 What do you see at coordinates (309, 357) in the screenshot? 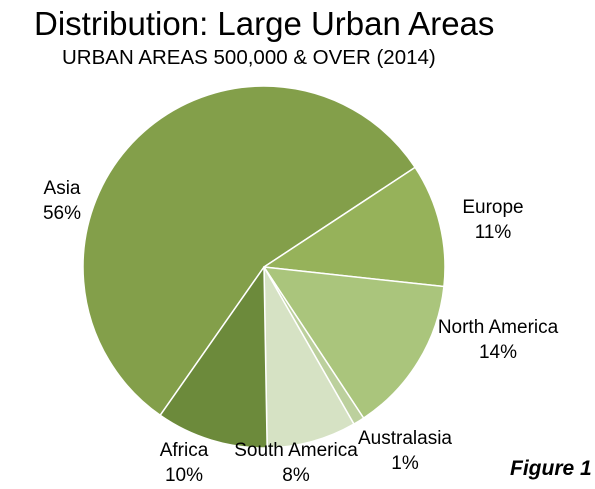
I see `pie-slice-south-america` at bounding box center [309, 357].